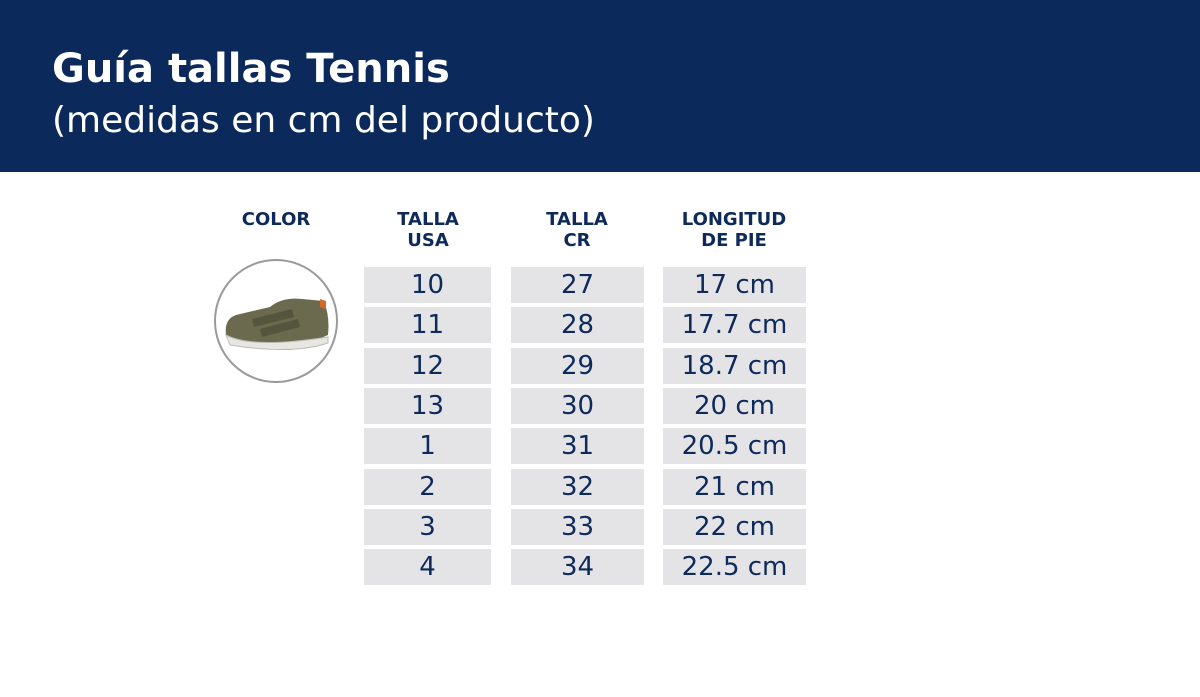 Image resolution: width=1200 pixels, height=697 pixels. Describe the element at coordinates (734, 405) in the screenshot. I see `table-cell: 20 cm` at that location.